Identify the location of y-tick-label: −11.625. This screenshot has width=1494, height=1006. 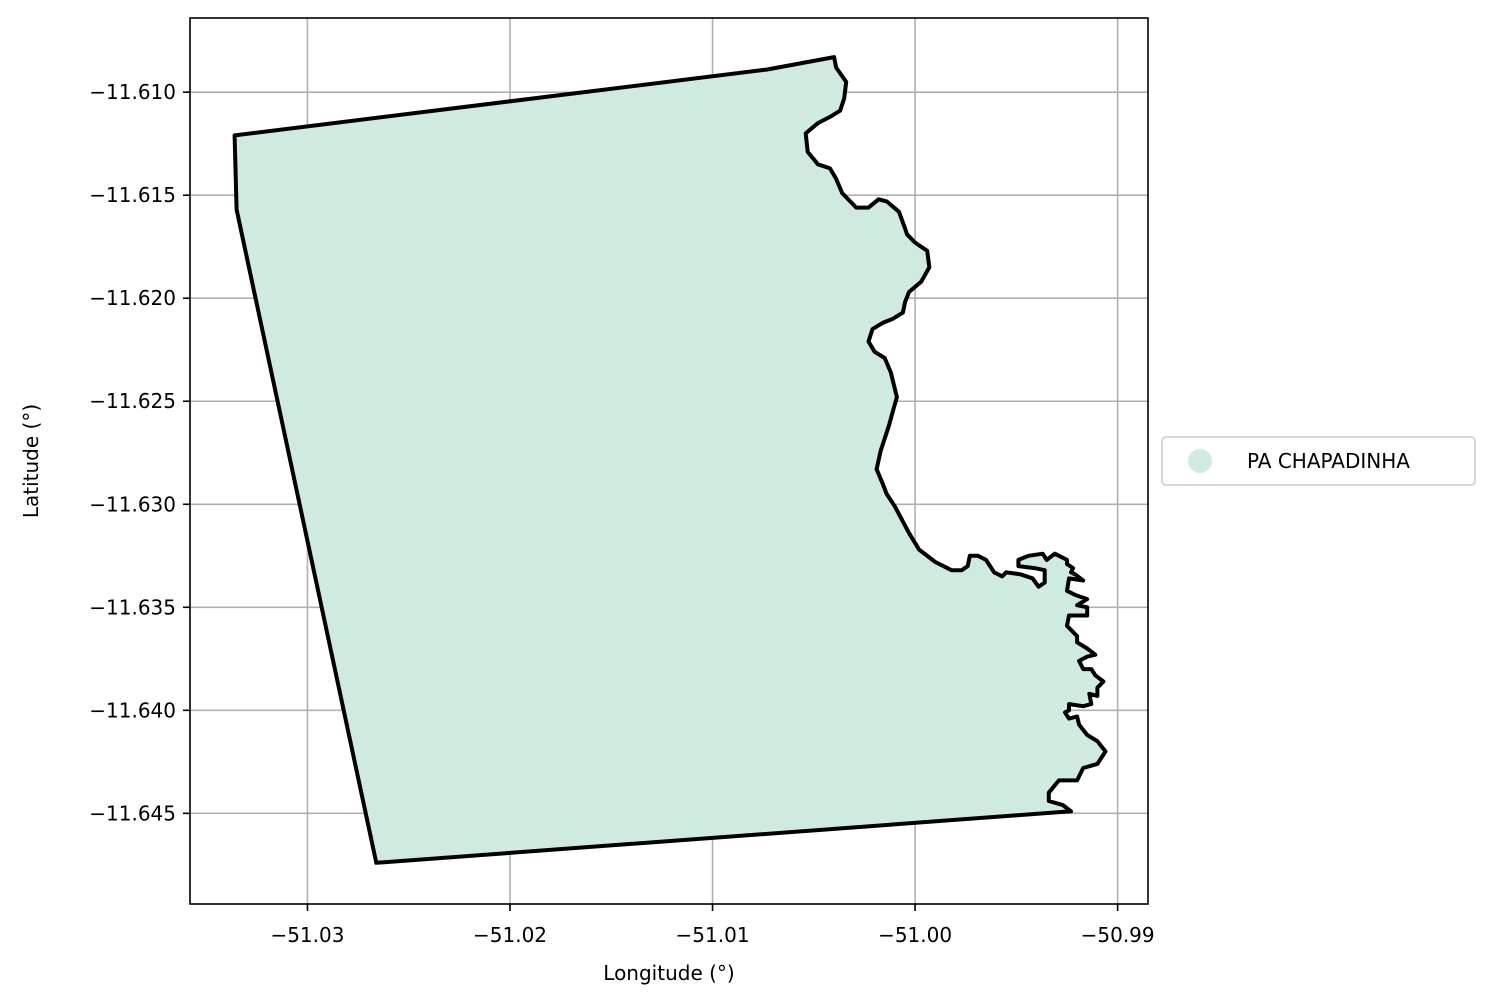
(132, 401).